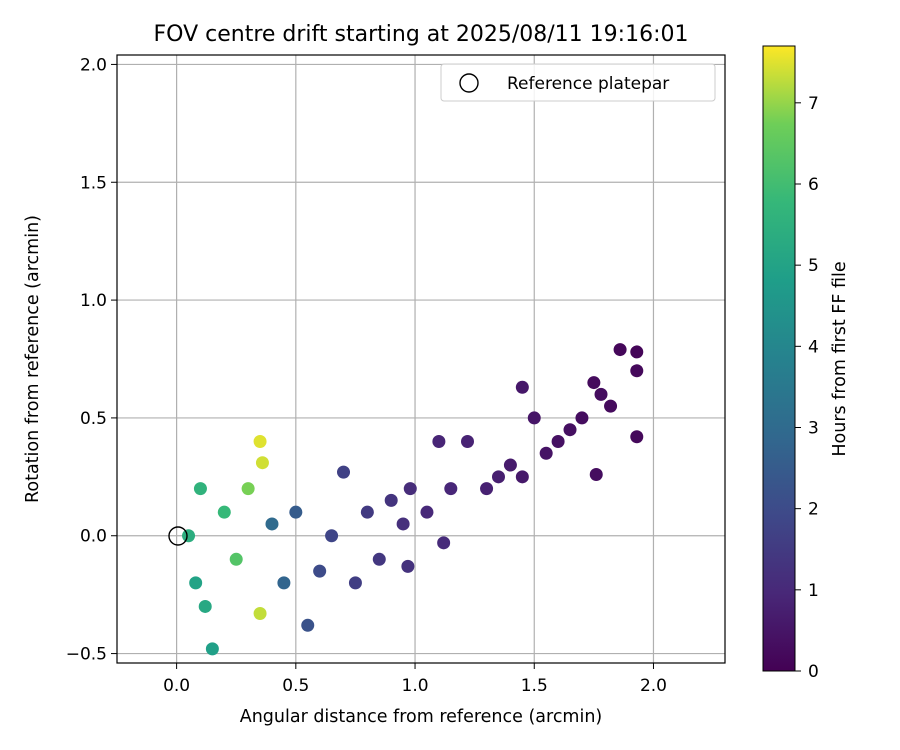 This screenshot has width=900, height=750. I want to click on legend-marker-icon, so click(469, 83).